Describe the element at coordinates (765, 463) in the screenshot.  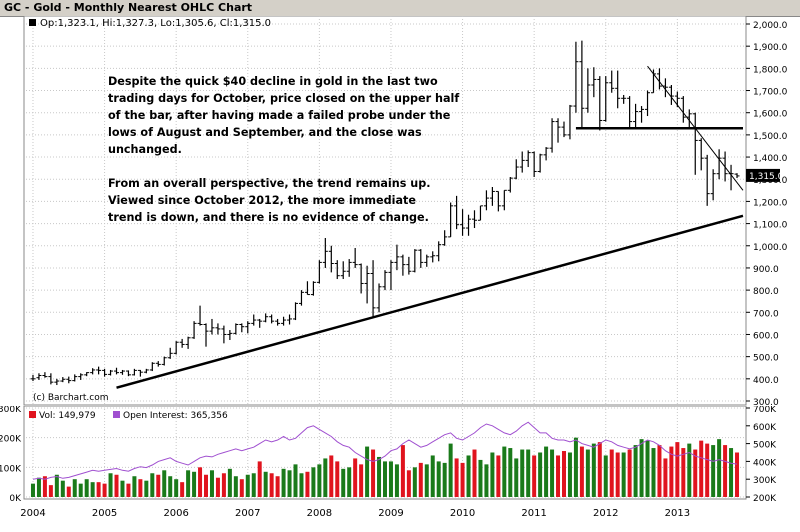
I see `open-interest-tick-label: 400K` at that location.